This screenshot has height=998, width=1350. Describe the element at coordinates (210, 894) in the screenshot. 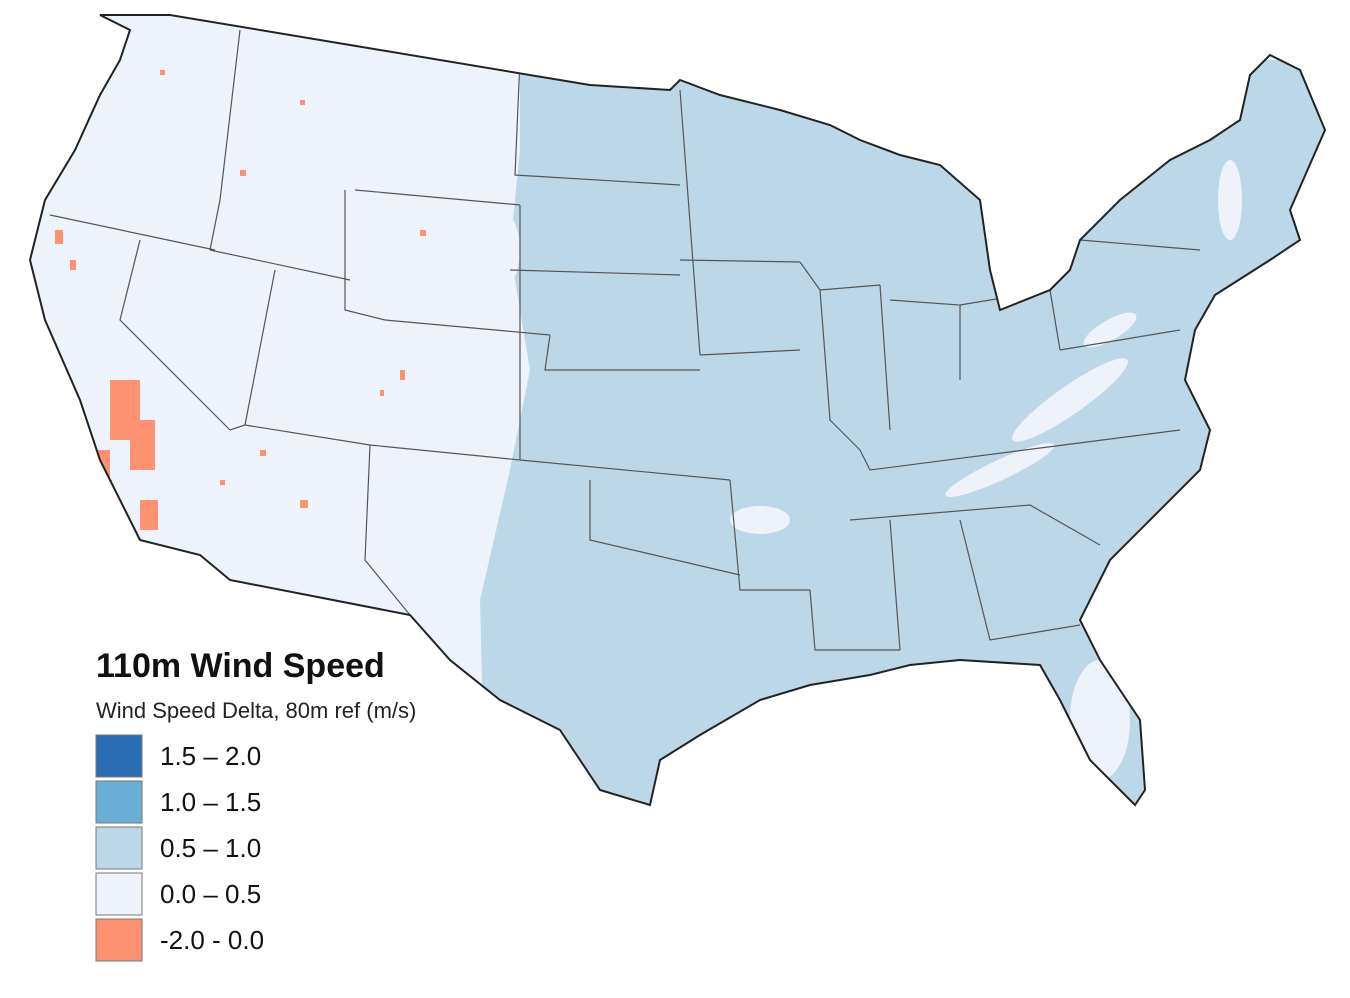

I see `legend-label: 0.0 – 0.5` at that location.